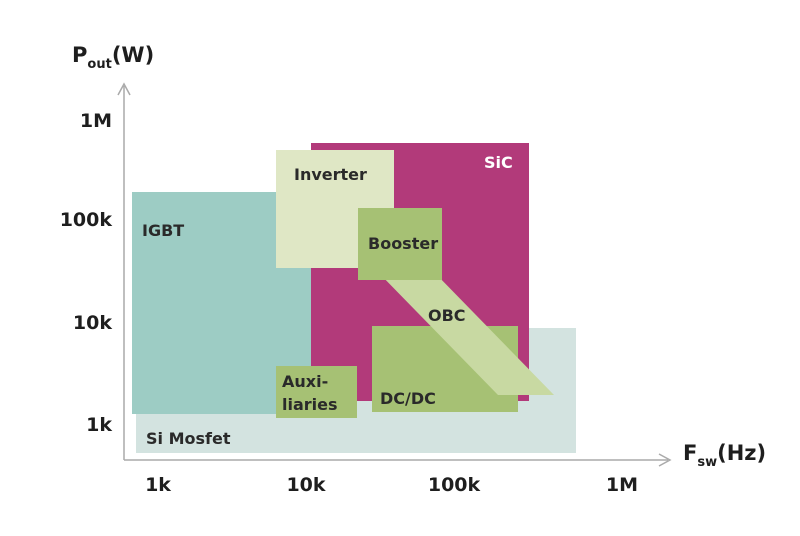 This screenshot has height=536, width=800. Describe the element at coordinates (454, 485) in the screenshot. I see `x-tick-label: 100k` at that location.